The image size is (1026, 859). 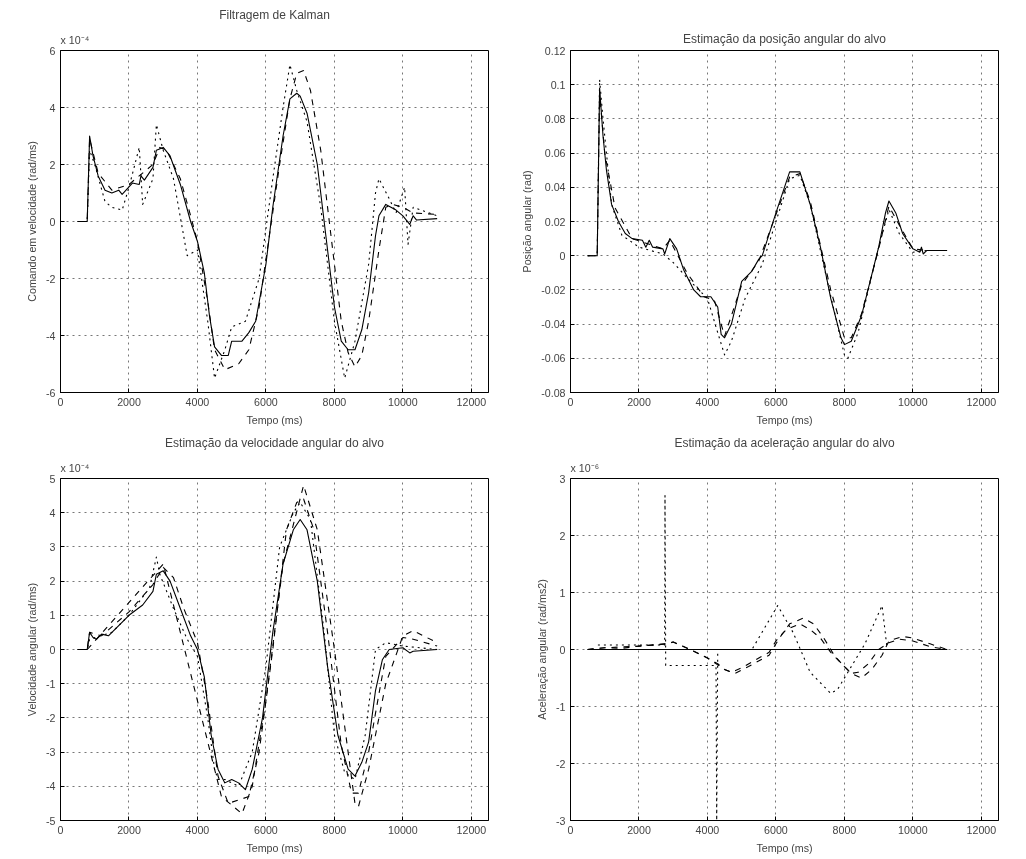 What do you see at coordinates (542, 649) in the screenshot?
I see `y-axis-title: Aceleração angular (rad/ms2)` at bounding box center [542, 649].